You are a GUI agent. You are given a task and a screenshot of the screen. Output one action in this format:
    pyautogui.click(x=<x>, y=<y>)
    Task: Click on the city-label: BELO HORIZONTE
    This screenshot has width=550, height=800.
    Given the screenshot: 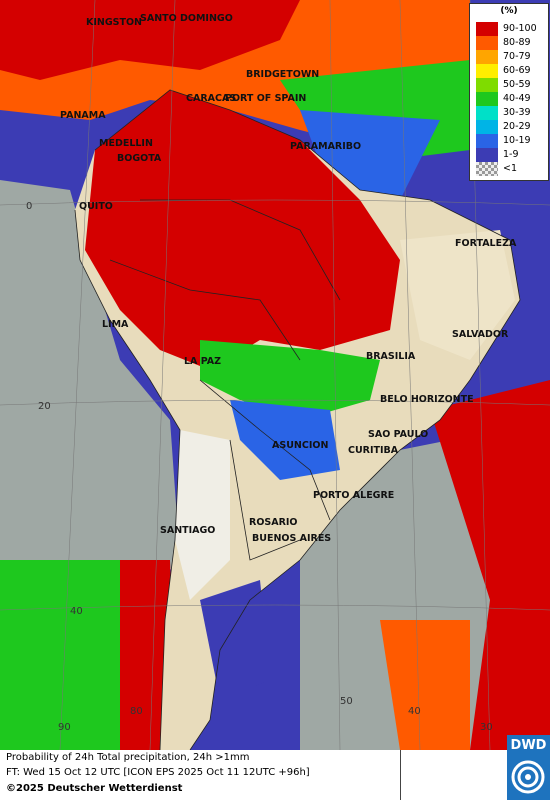 What is the action you would take?
    pyautogui.click(x=427, y=399)
    